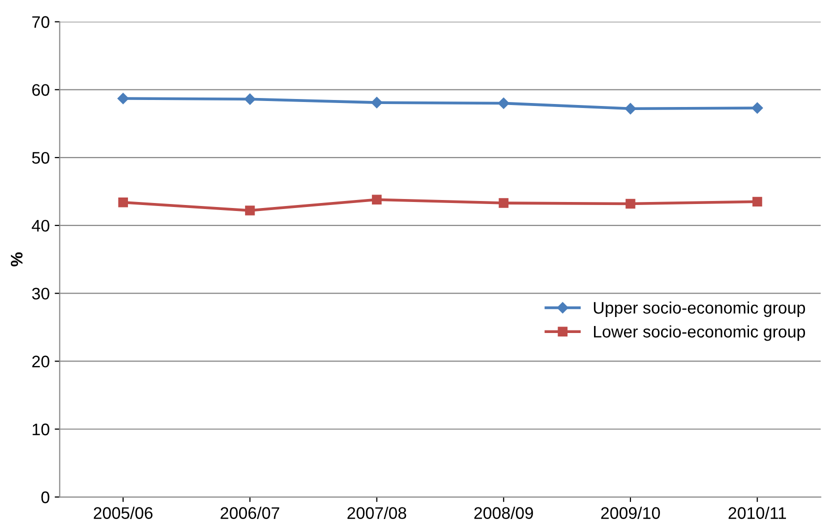 This screenshot has width=829, height=531. I want to click on y-tick-label: 50, so click(41, 158).